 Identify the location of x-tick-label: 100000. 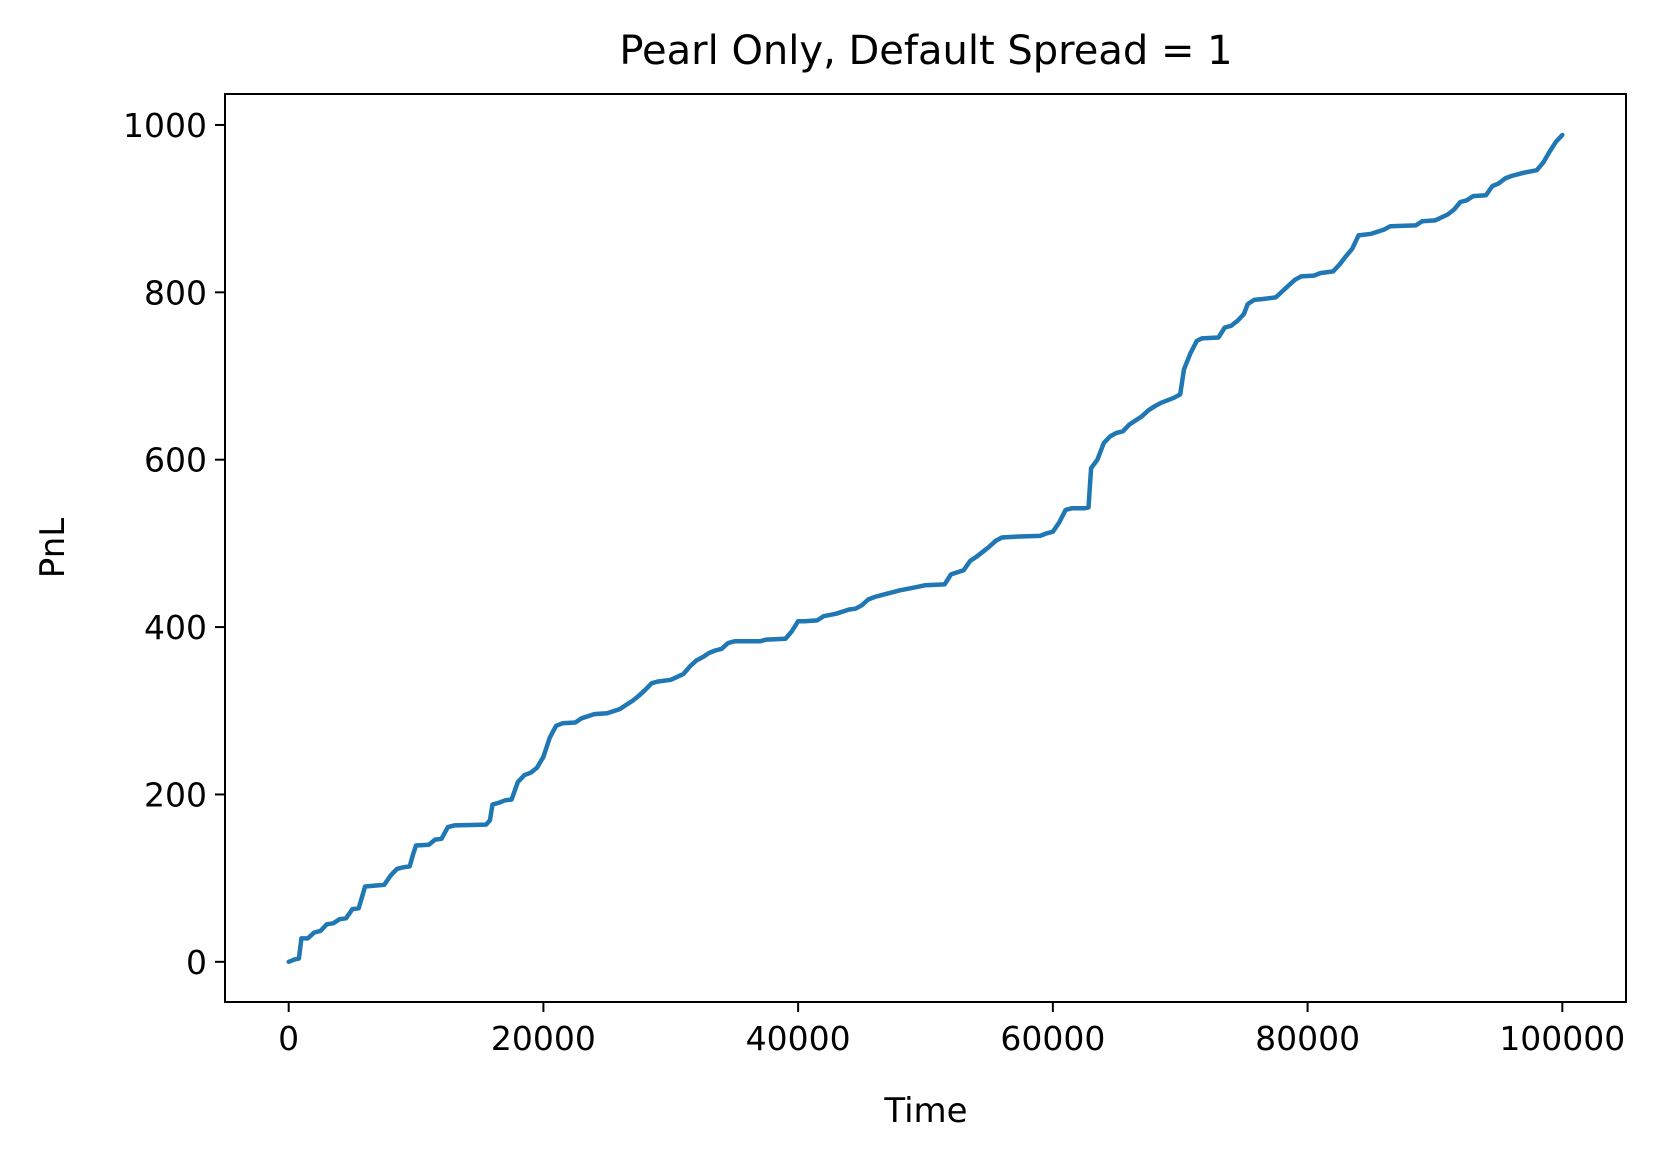
(1562, 1038).